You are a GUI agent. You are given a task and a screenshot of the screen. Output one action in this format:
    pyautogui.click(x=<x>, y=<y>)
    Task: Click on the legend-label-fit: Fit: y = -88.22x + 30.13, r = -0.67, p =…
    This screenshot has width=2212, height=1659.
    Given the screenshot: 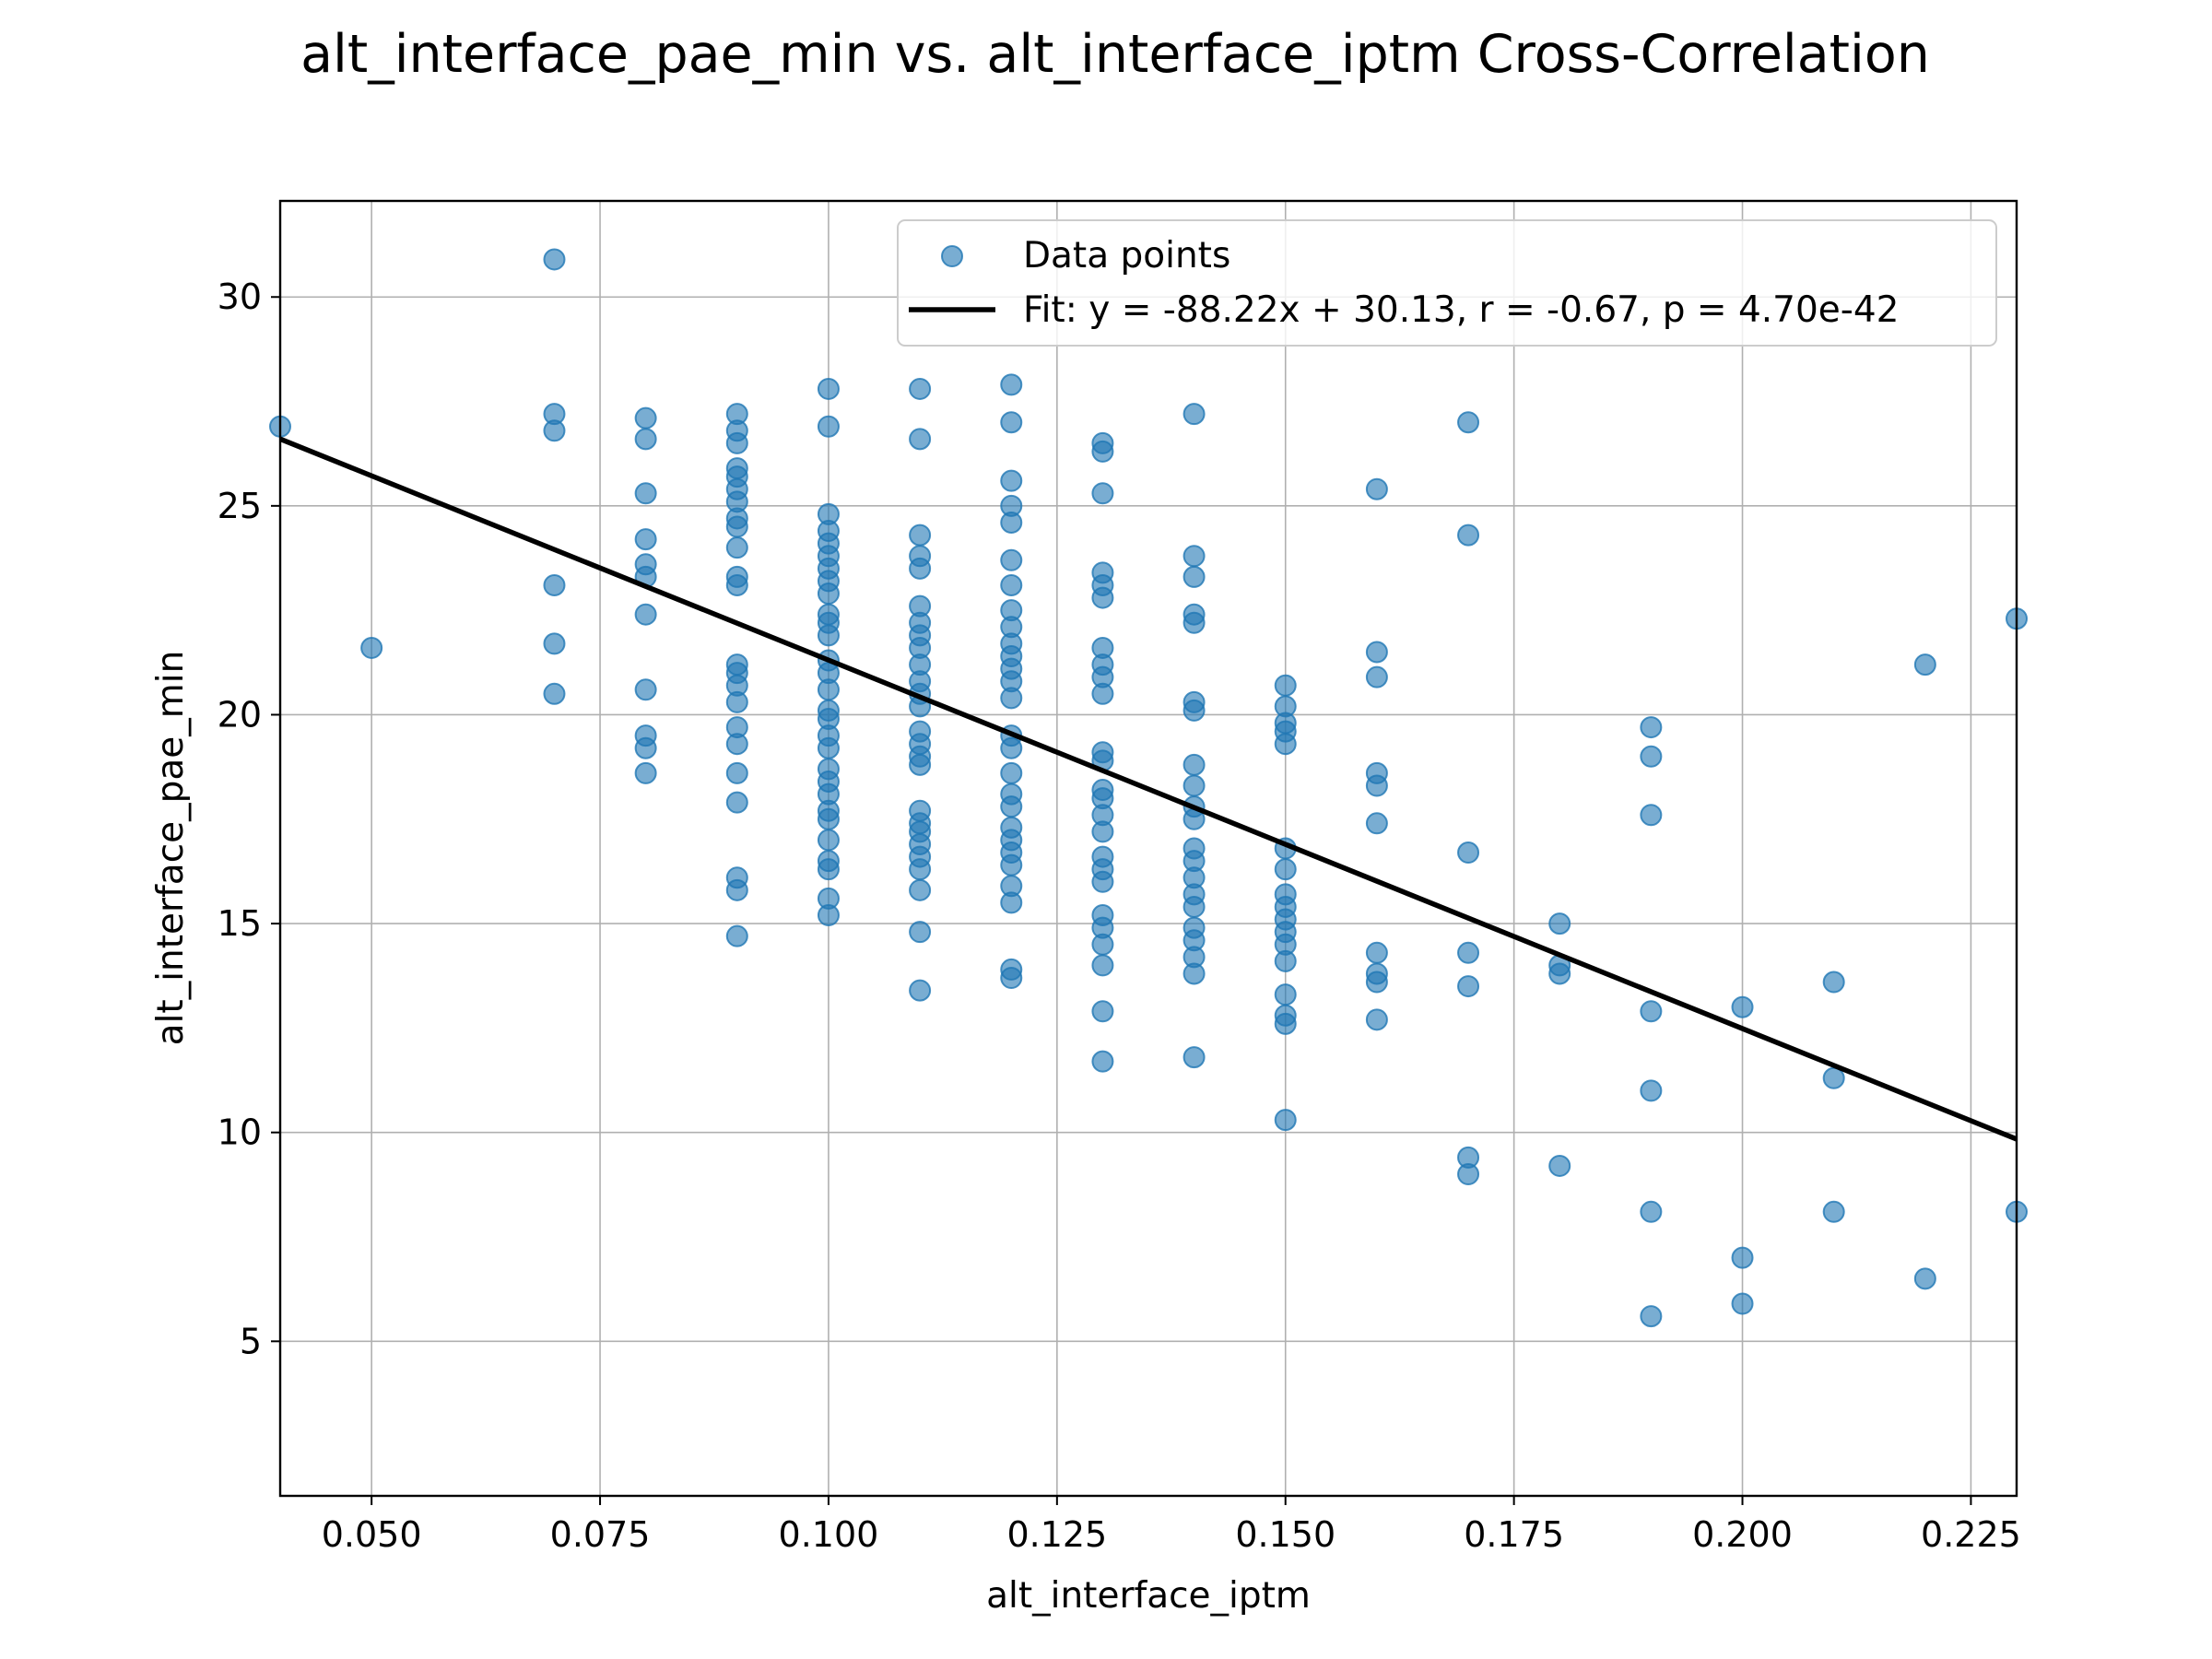 What is the action you would take?
    pyautogui.click(x=1461, y=310)
    